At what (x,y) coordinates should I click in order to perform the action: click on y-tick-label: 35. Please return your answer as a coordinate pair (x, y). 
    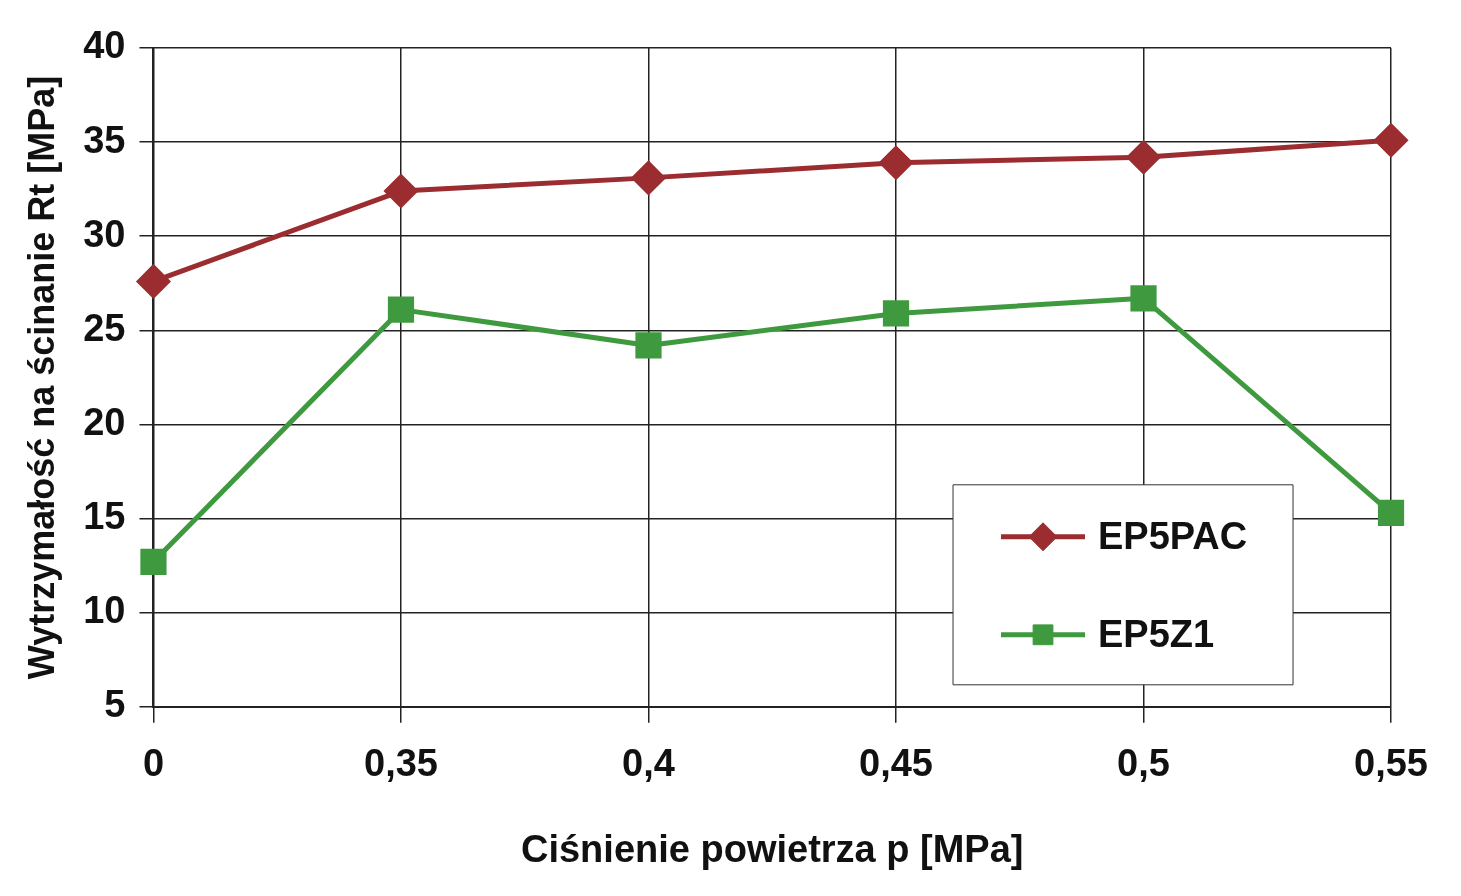
    Looking at the image, I should click on (104, 139).